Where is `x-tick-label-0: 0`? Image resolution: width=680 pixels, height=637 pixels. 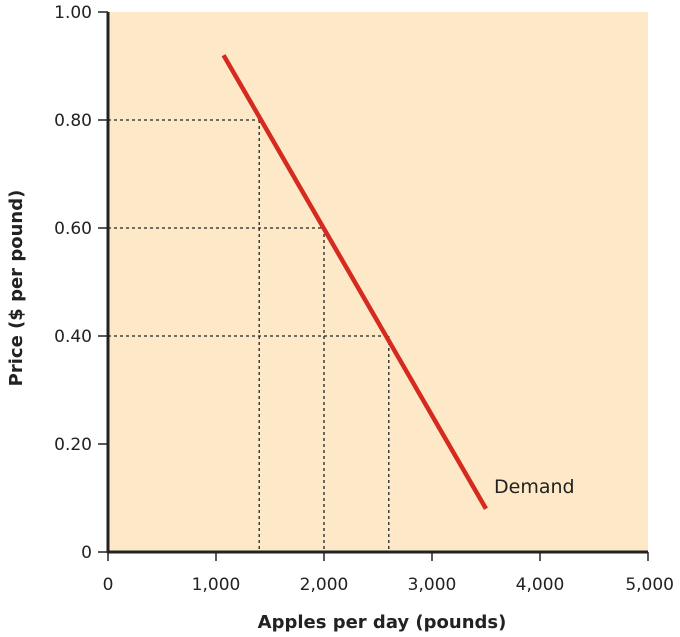 x-tick-label-0: 0 is located at coordinates (108, 585).